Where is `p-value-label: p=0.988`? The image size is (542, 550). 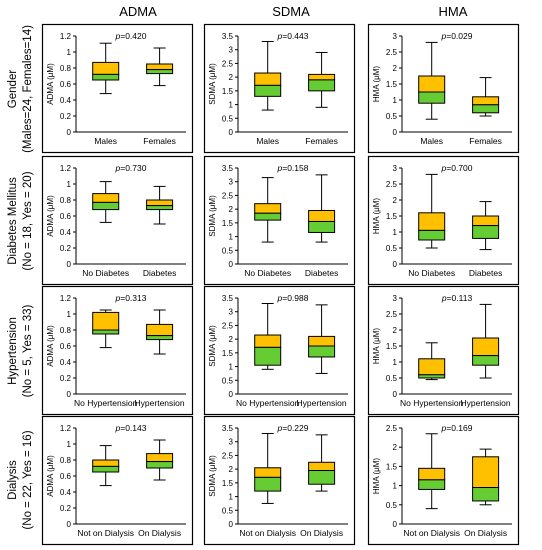 p-value-label: p=0.988 is located at coordinates (293, 298).